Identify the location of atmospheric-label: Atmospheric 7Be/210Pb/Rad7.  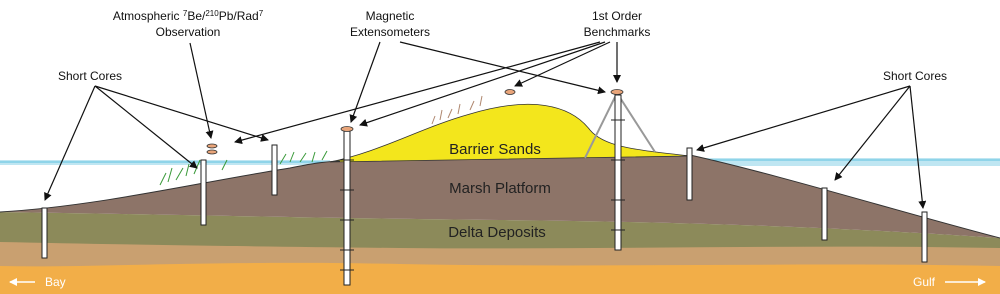
(188, 16).